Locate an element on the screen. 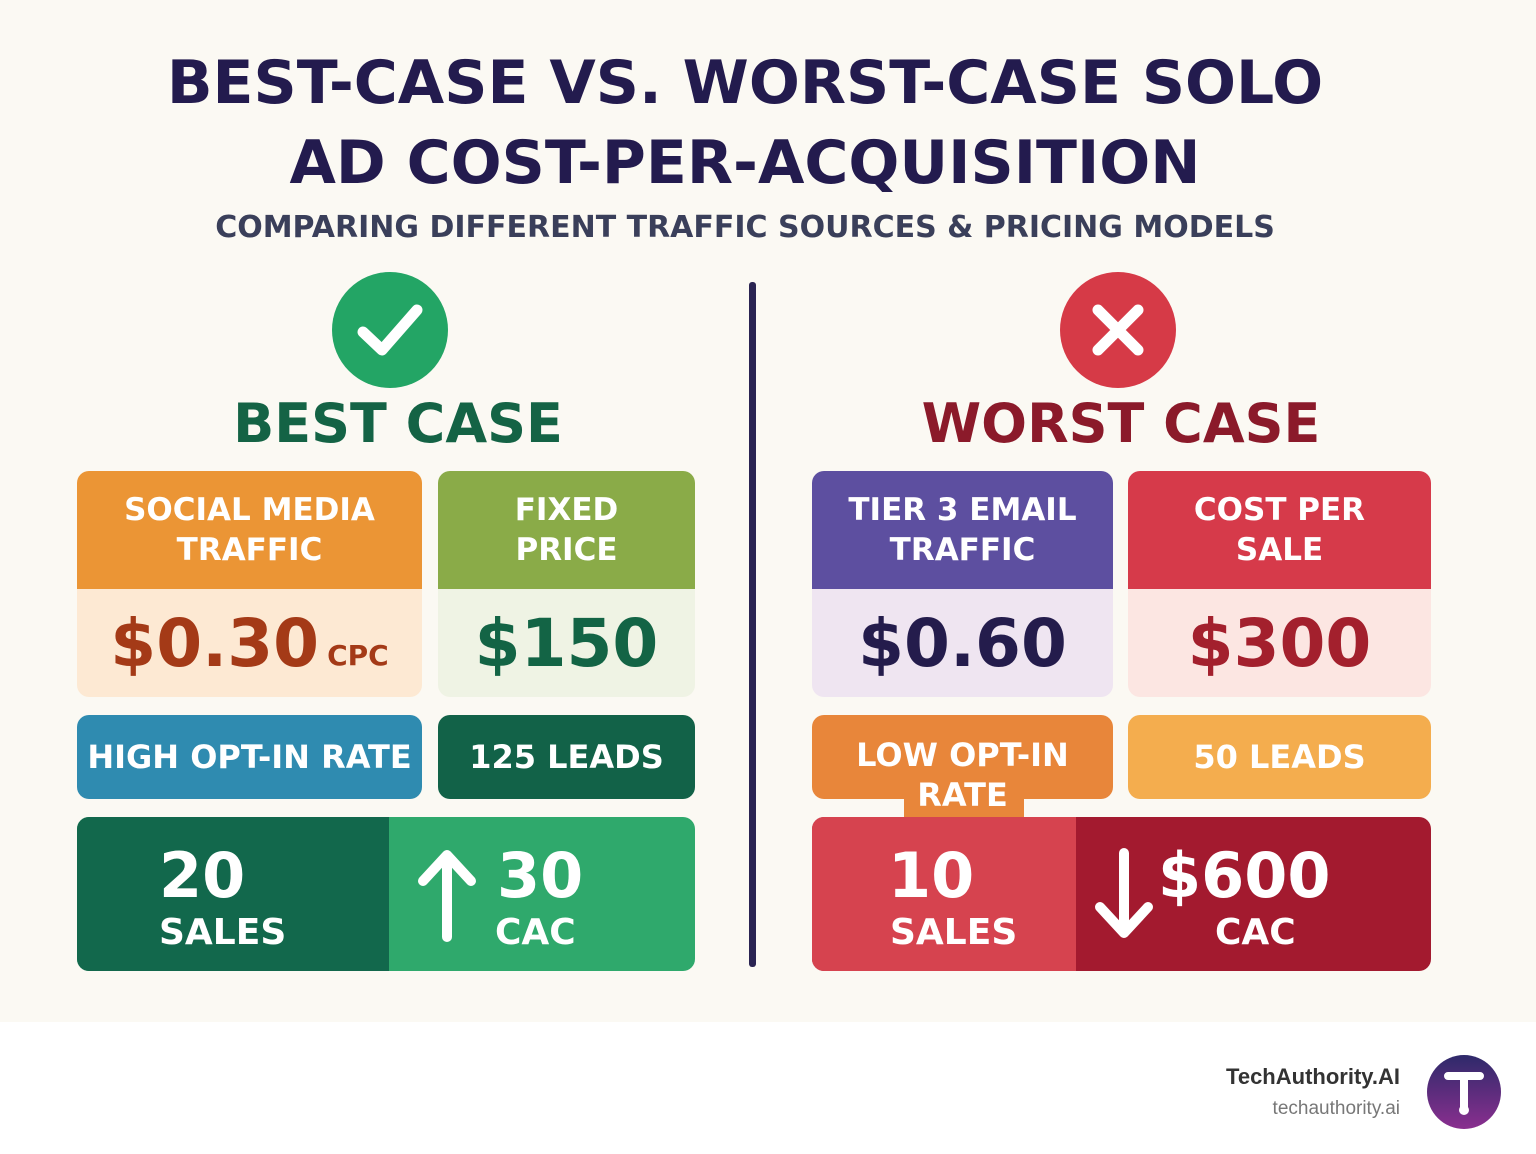 The width and height of the screenshot is (1536, 1154). worst-sales-panel: 10 SALES is located at coordinates (944, 894).